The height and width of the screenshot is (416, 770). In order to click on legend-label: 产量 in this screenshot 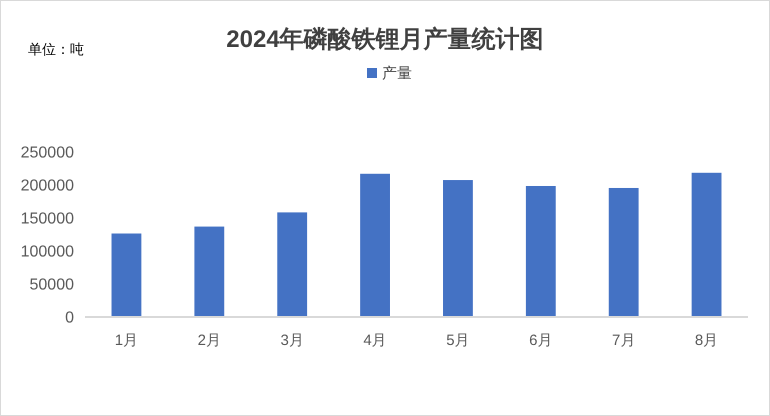, I will do `click(397, 73)`.